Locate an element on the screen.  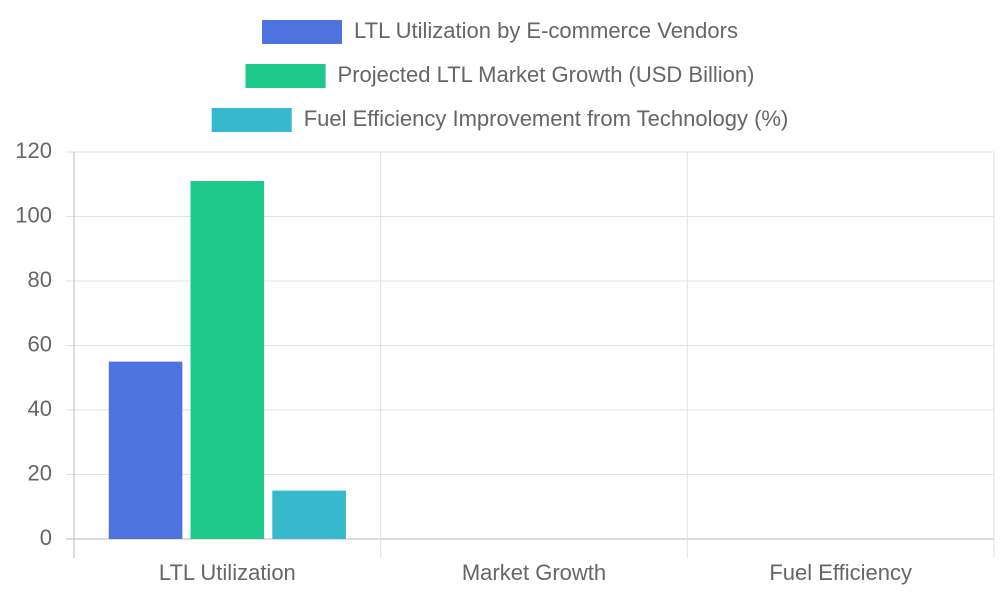
x-tick-label: LTL Utilization is located at coordinates (227, 572).